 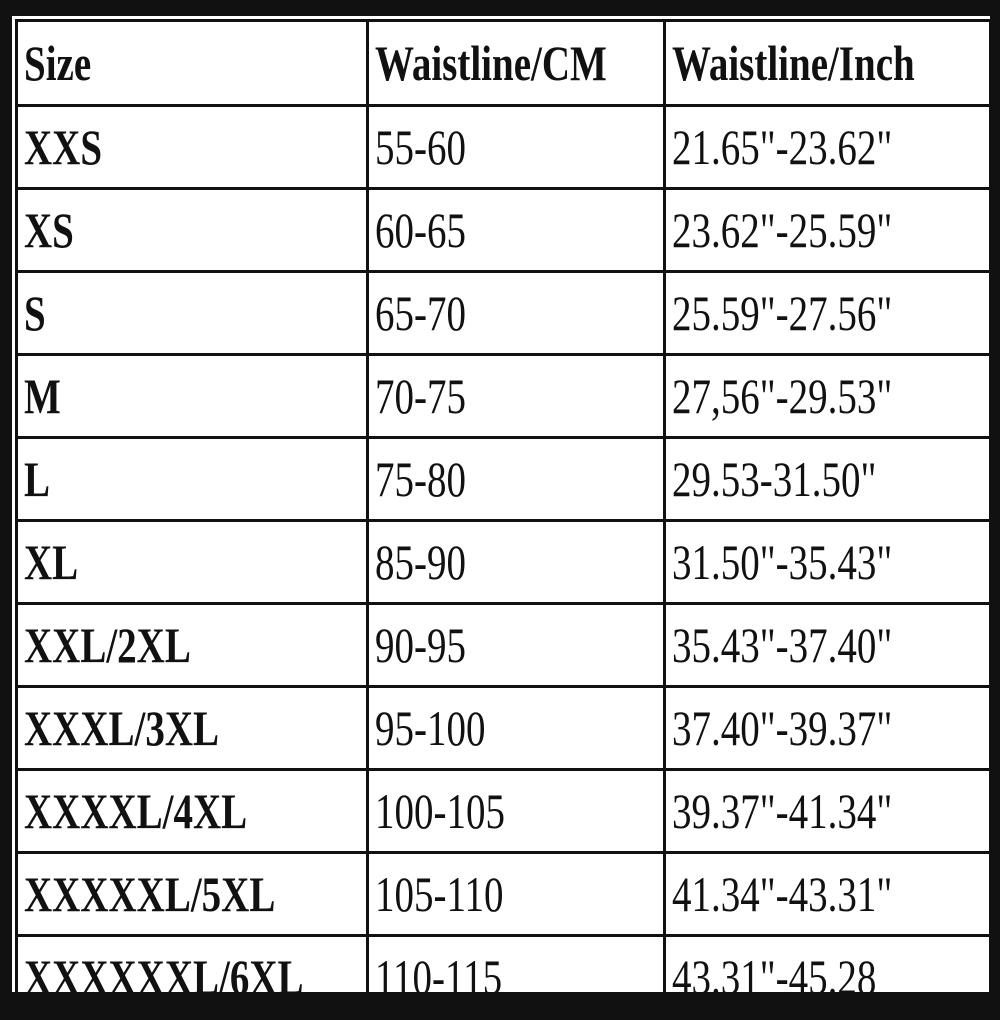 I want to click on table-row: XXXXXXL/6XL 110-115 43.31"-45.28, so click(x=503, y=977).